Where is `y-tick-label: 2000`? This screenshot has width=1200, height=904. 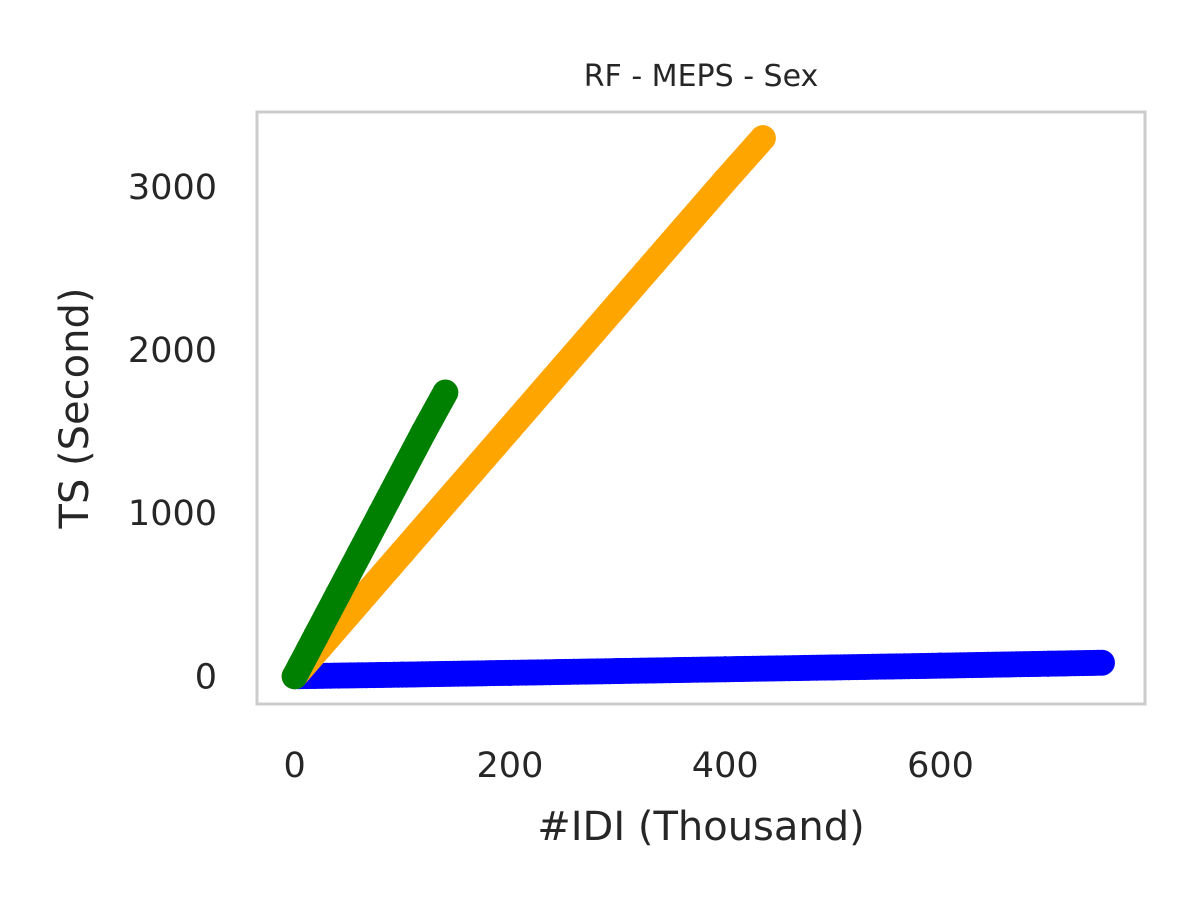
y-tick-label: 2000 is located at coordinates (172, 351).